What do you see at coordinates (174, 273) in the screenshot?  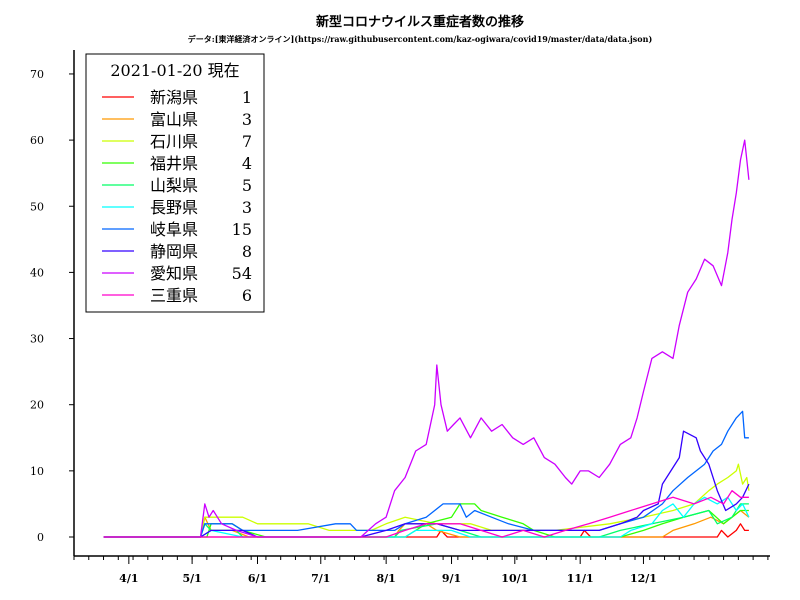 I see `legend-label: 愛知県` at bounding box center [174, 273].